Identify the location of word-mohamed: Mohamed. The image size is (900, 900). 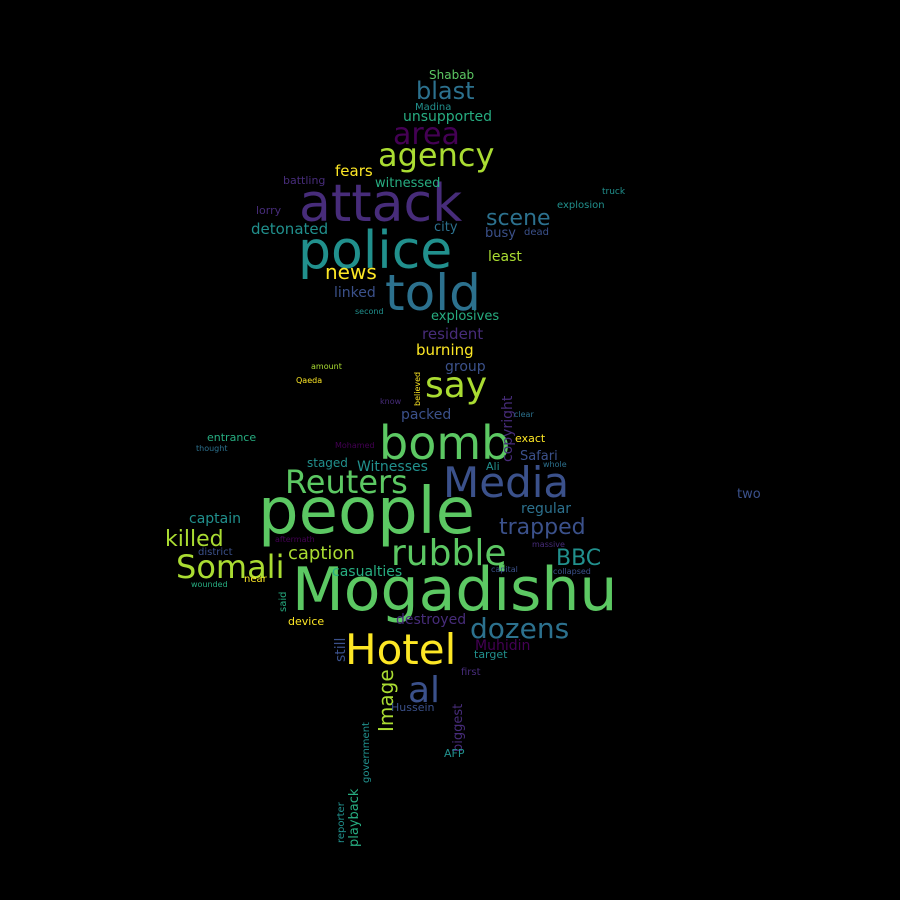
(355, 445).